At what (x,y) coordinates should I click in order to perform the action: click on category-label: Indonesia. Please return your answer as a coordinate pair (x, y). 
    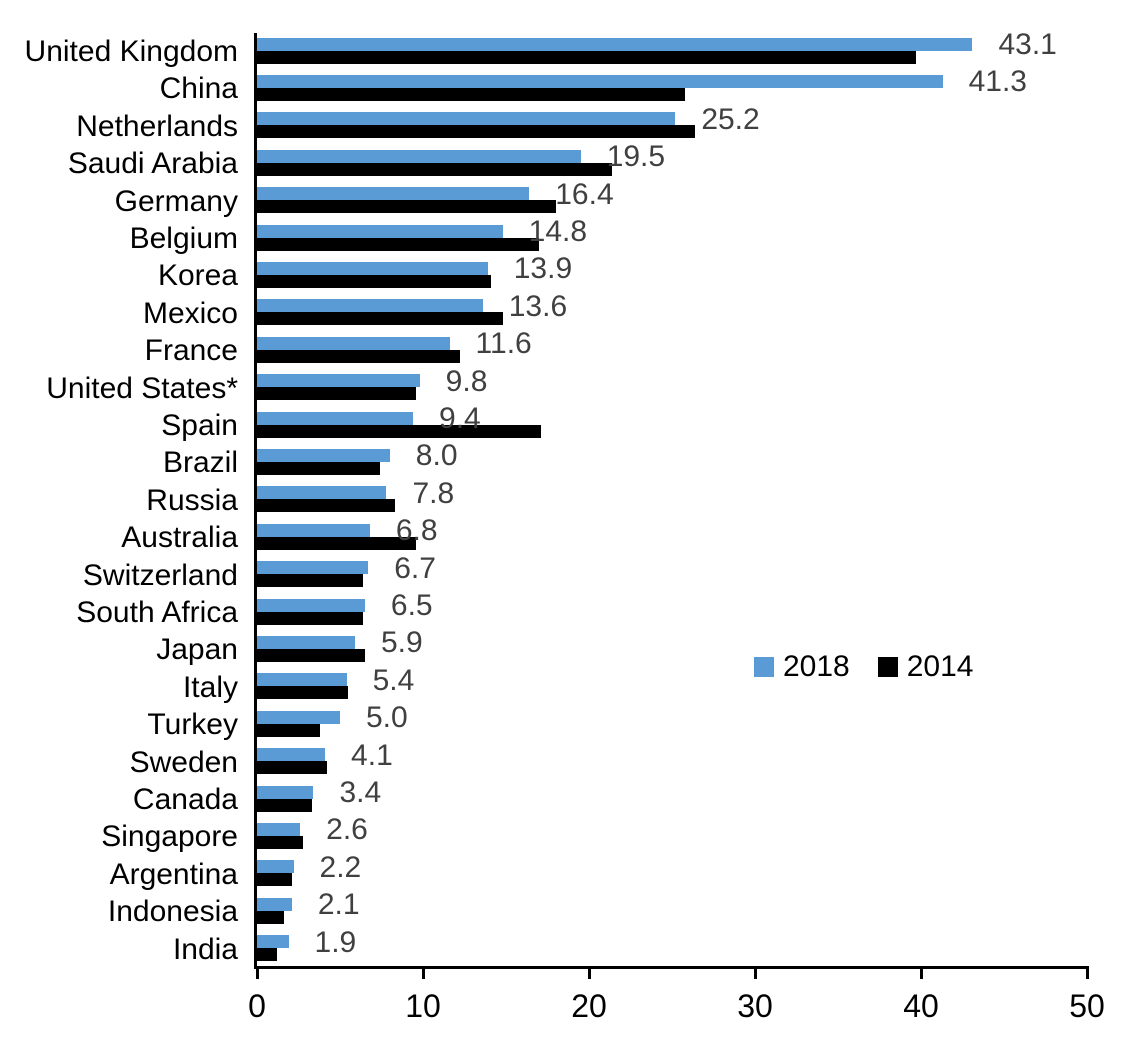
    Looking at the image, I should click on (172, 912).